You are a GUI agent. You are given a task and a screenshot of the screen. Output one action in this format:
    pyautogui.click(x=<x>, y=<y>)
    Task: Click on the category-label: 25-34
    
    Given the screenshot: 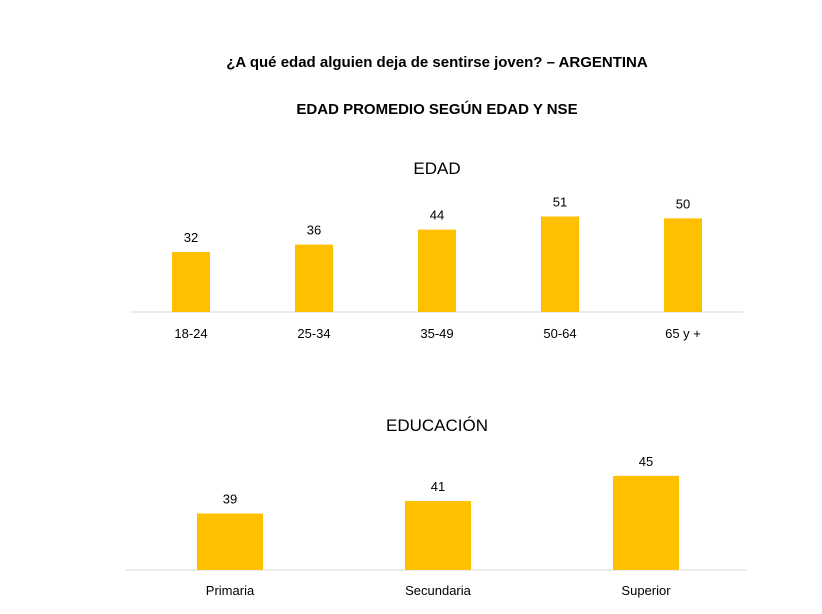 What is the action you would take?
    pyautogui.click(x=313, y=333)
    